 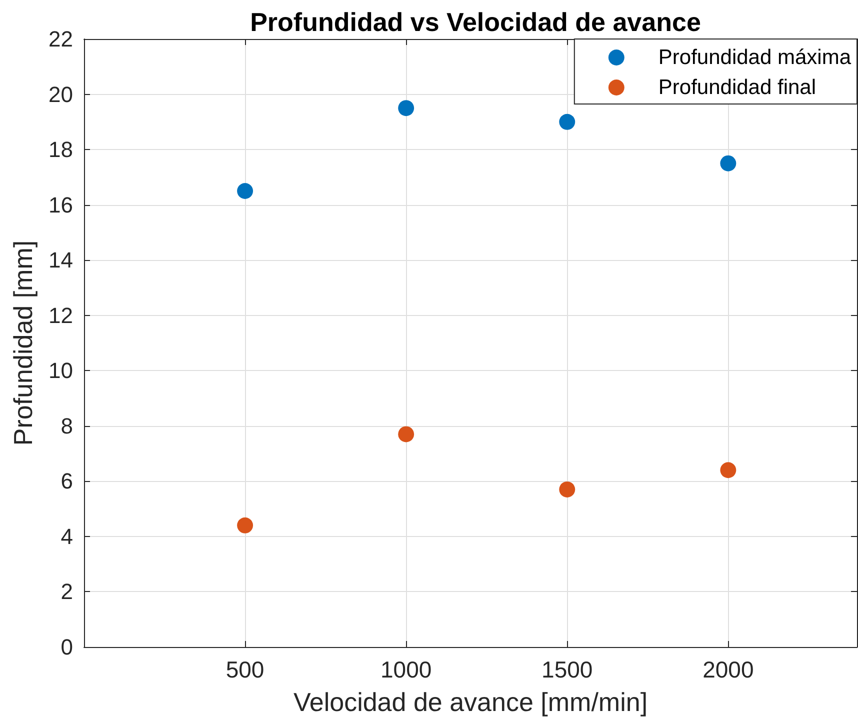 What do you see at coordinates (60, 149) in the screenshot?
I see `y-tick-label: 18` at bounding box center [60, 149].